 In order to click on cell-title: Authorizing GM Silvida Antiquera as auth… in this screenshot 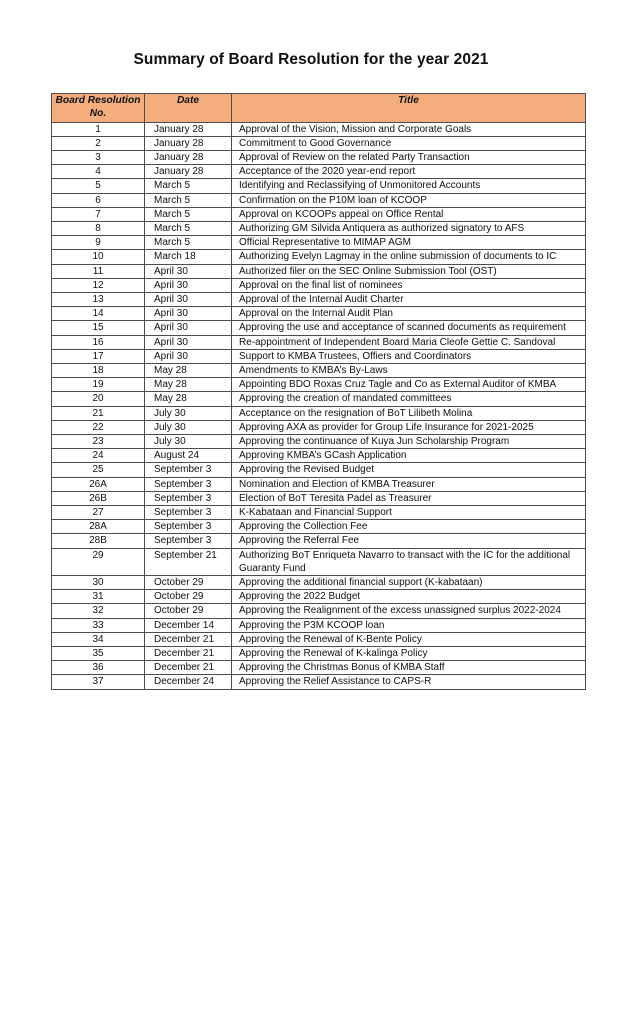, I will do `click(408, 228)`.